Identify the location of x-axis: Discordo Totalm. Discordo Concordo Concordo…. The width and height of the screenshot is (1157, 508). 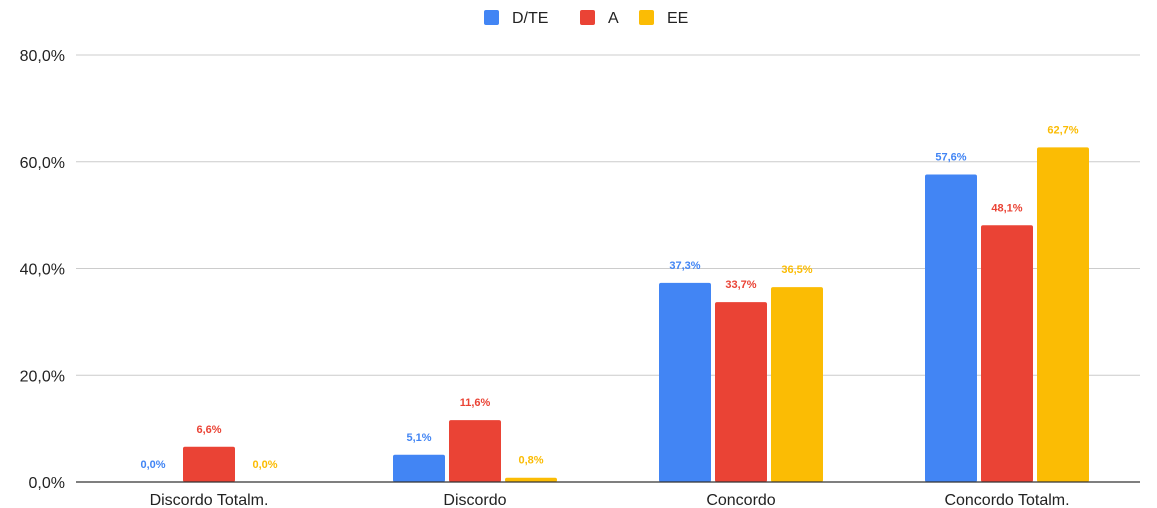
(608, 494).